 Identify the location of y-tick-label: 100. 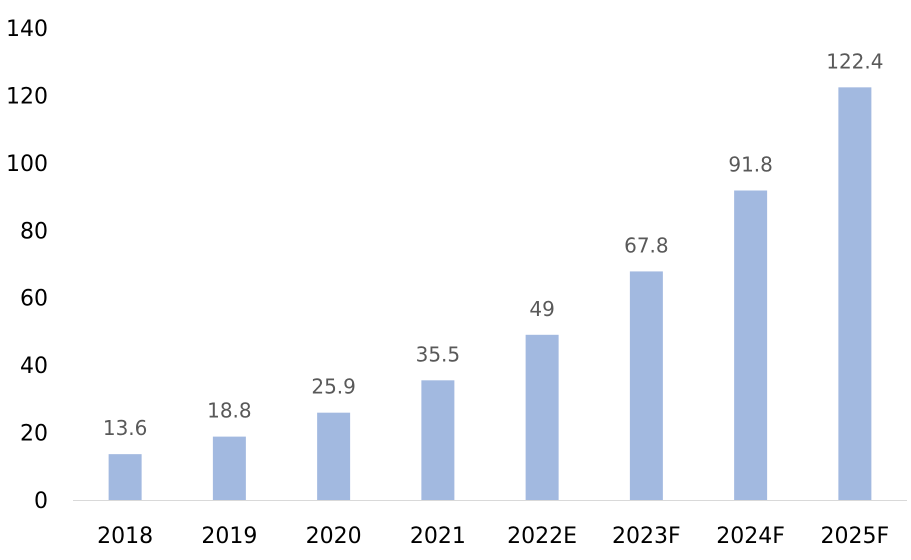
(27, 164).